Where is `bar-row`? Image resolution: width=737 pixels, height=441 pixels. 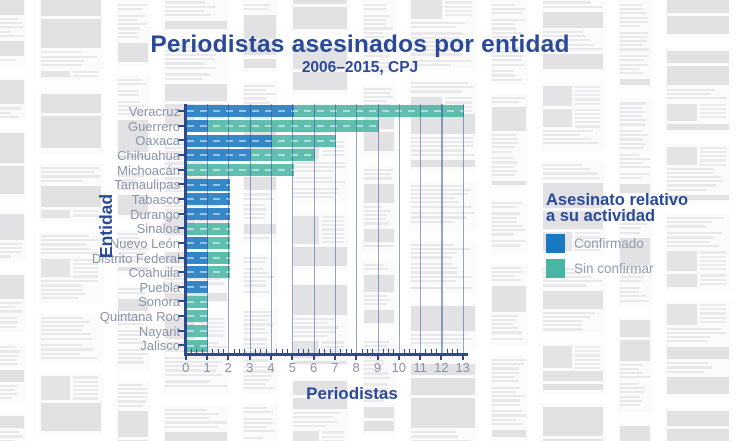 bar-row is located at coordinates (208, 213).